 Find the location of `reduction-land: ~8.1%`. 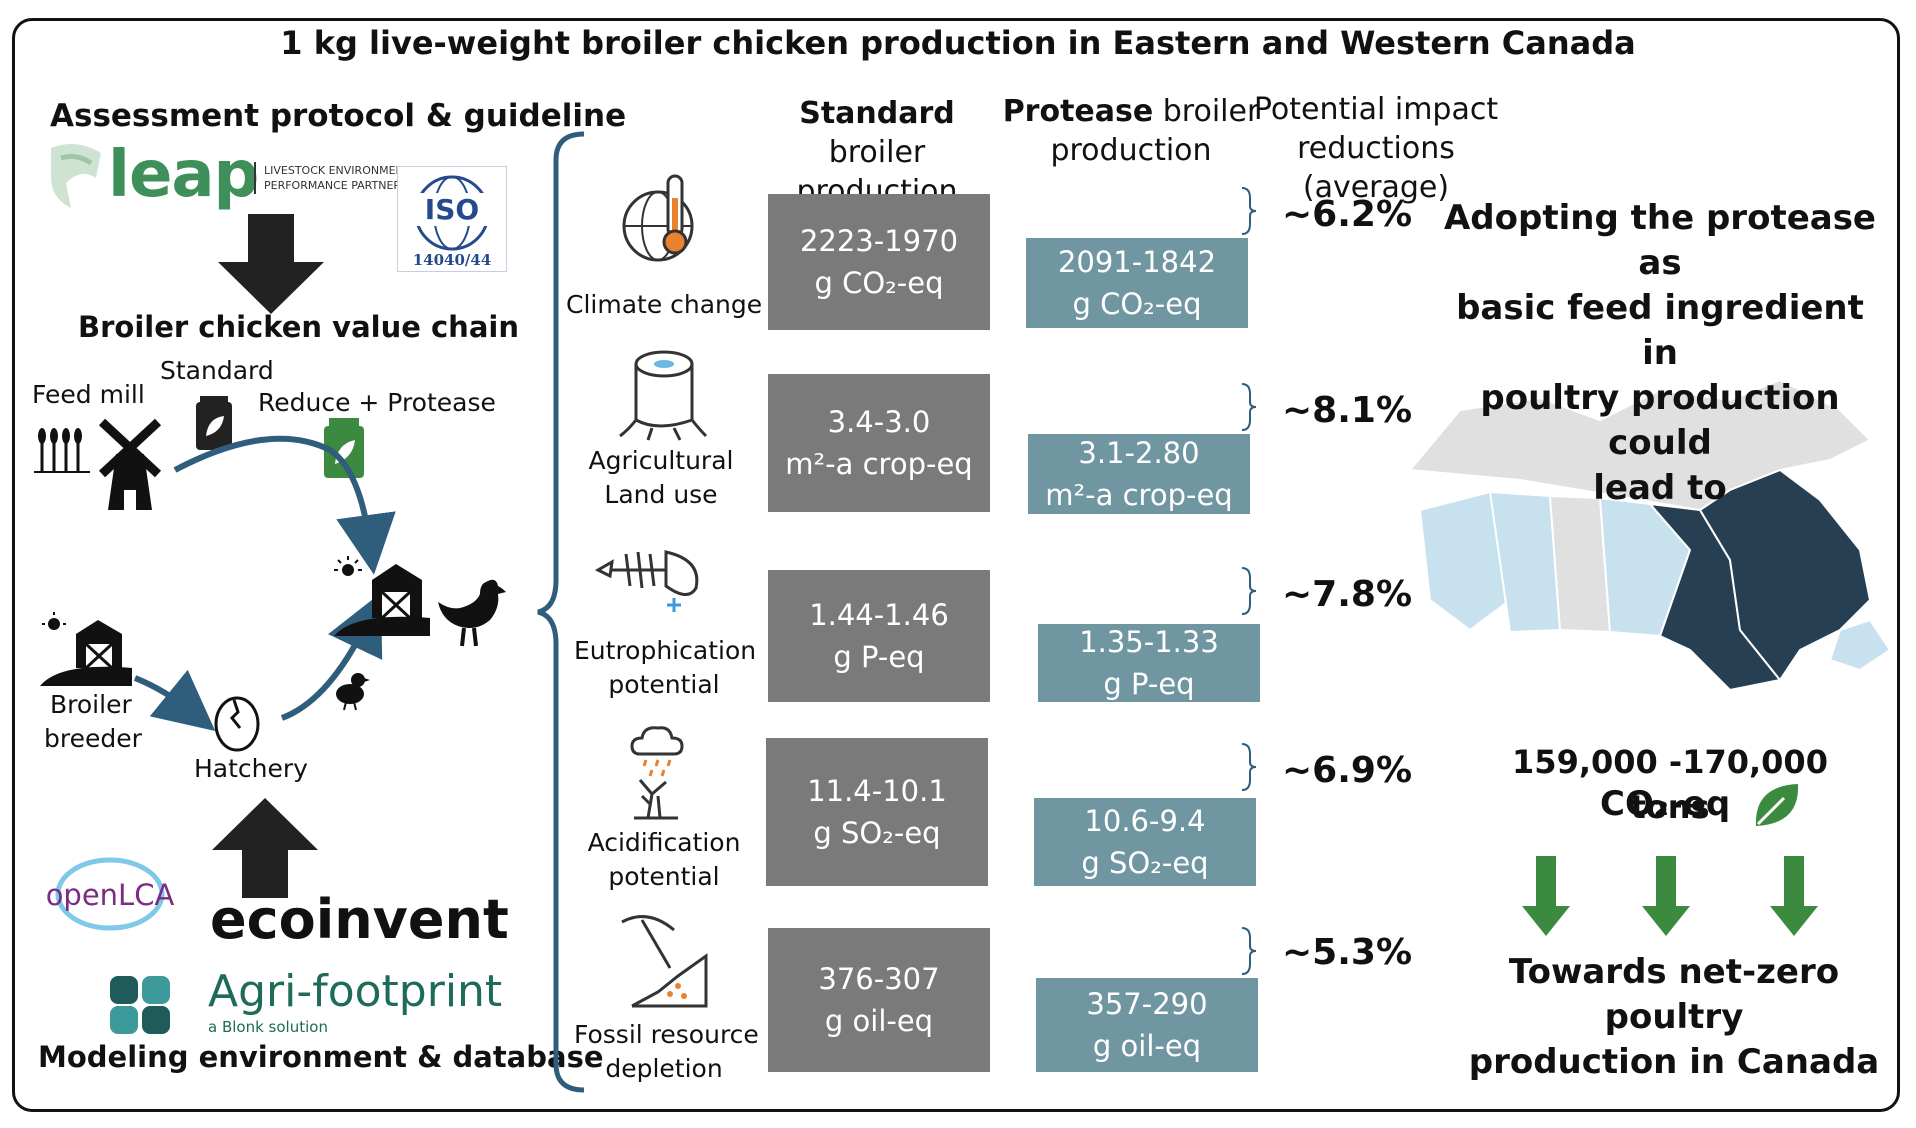

reduction-land: ~8.1% is located at coordinates (1347, 410).